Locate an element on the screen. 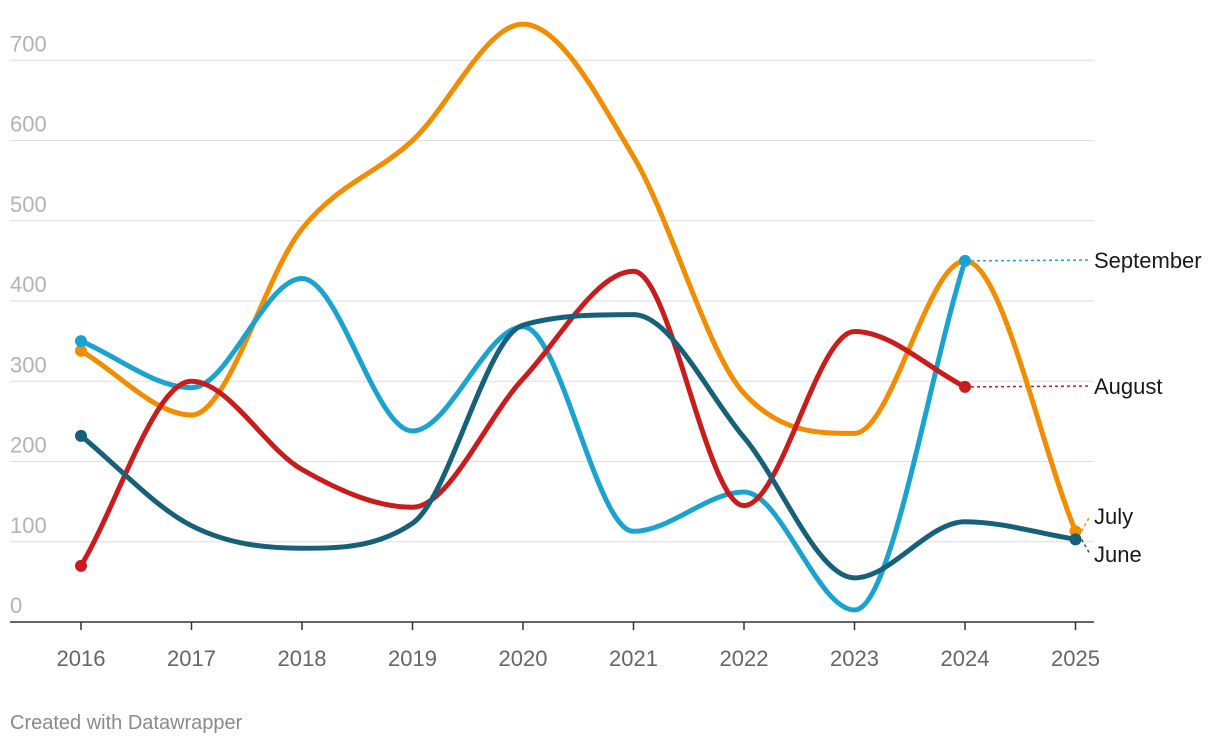 This screenshot has height=748, width=1220. leader-line-july is located at coordinates (1085, 523).